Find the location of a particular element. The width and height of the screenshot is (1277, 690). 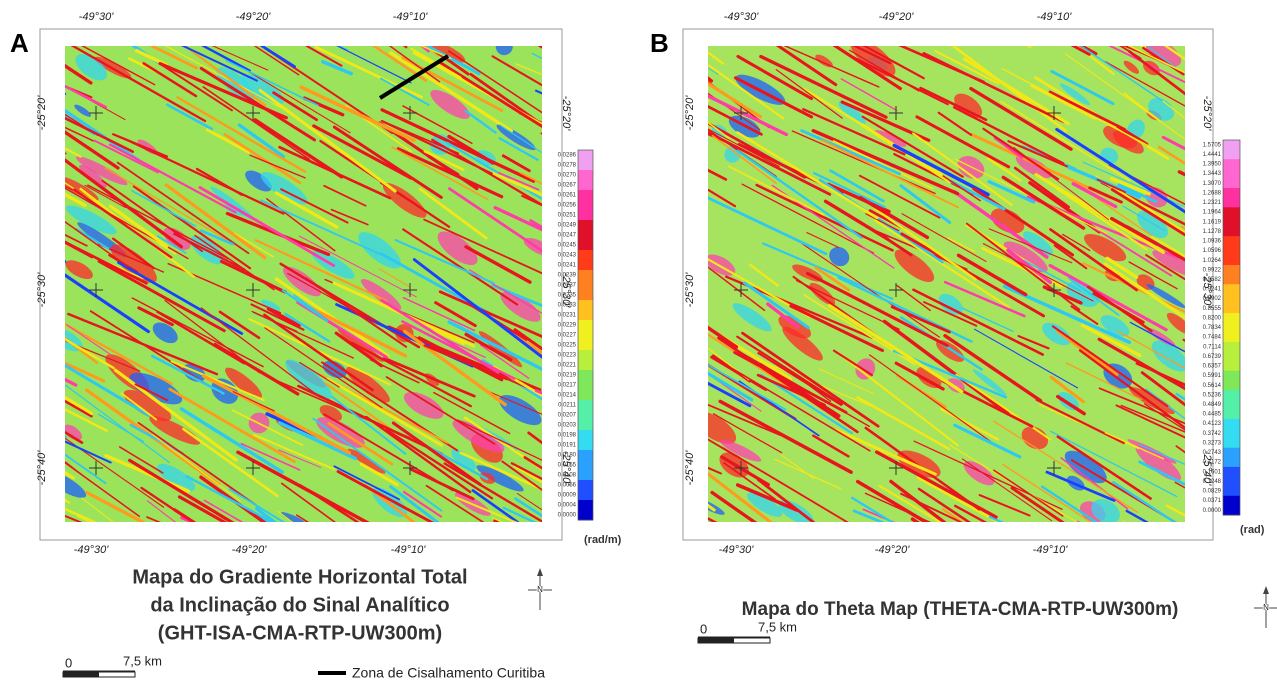

colorbar-label: 0.0237 is located at coordinates (567, 286).